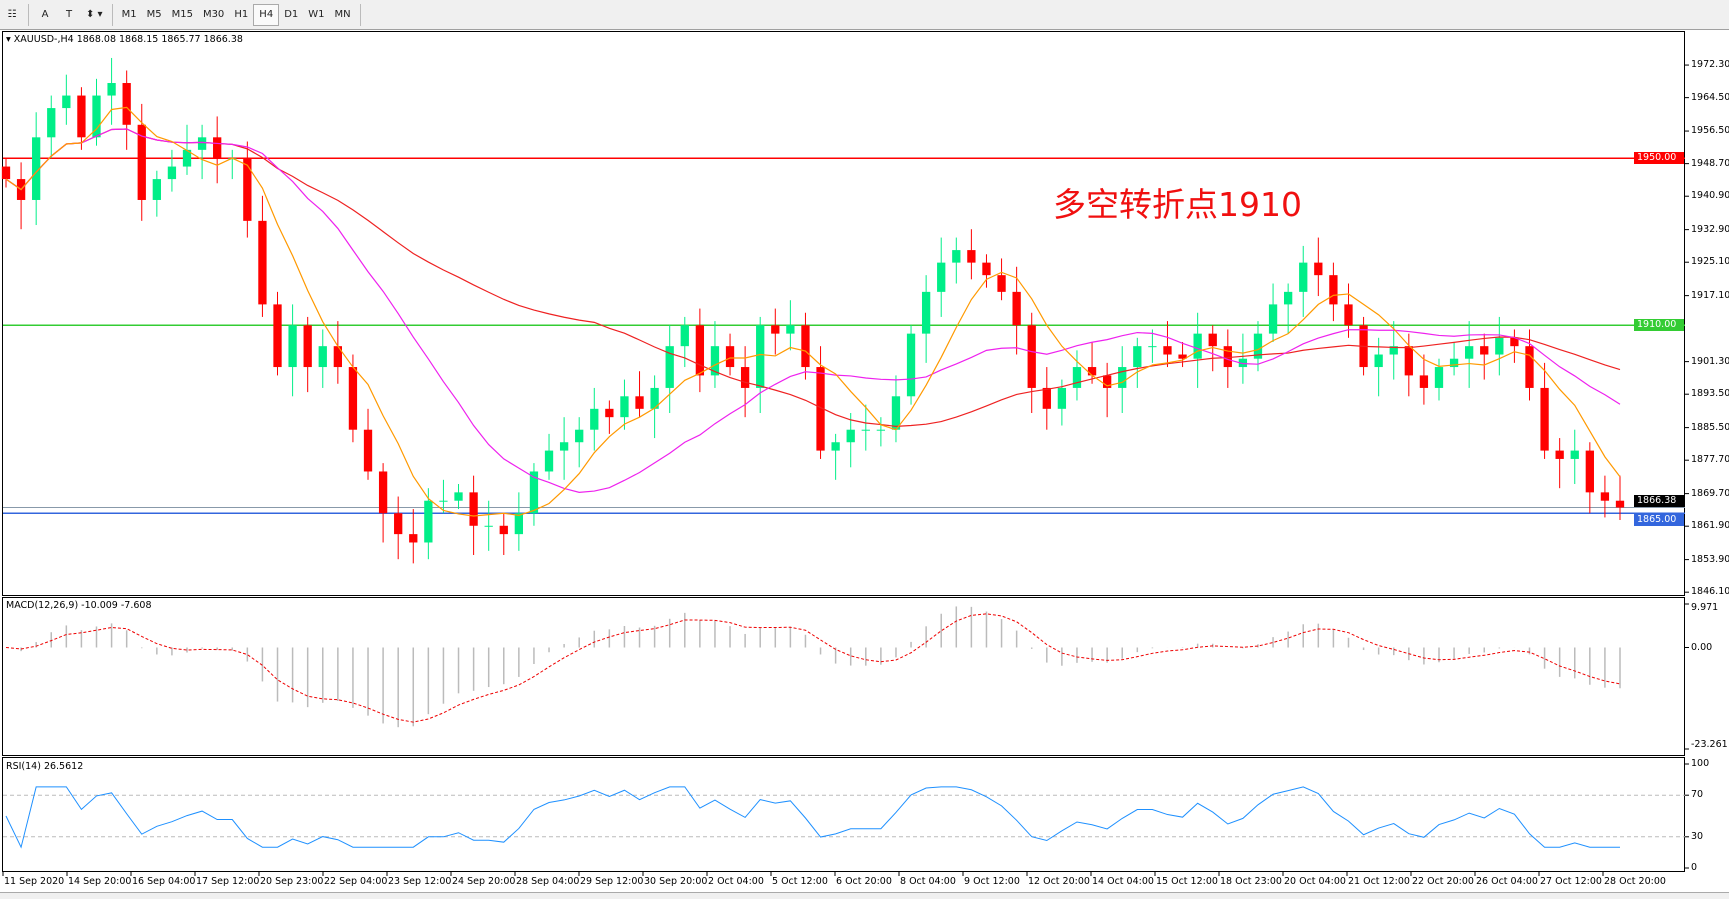  Describe the element at coordinates (100, 881) in the screenshot. I see `time-tick-label: 14 Sep 20:00` at that location.